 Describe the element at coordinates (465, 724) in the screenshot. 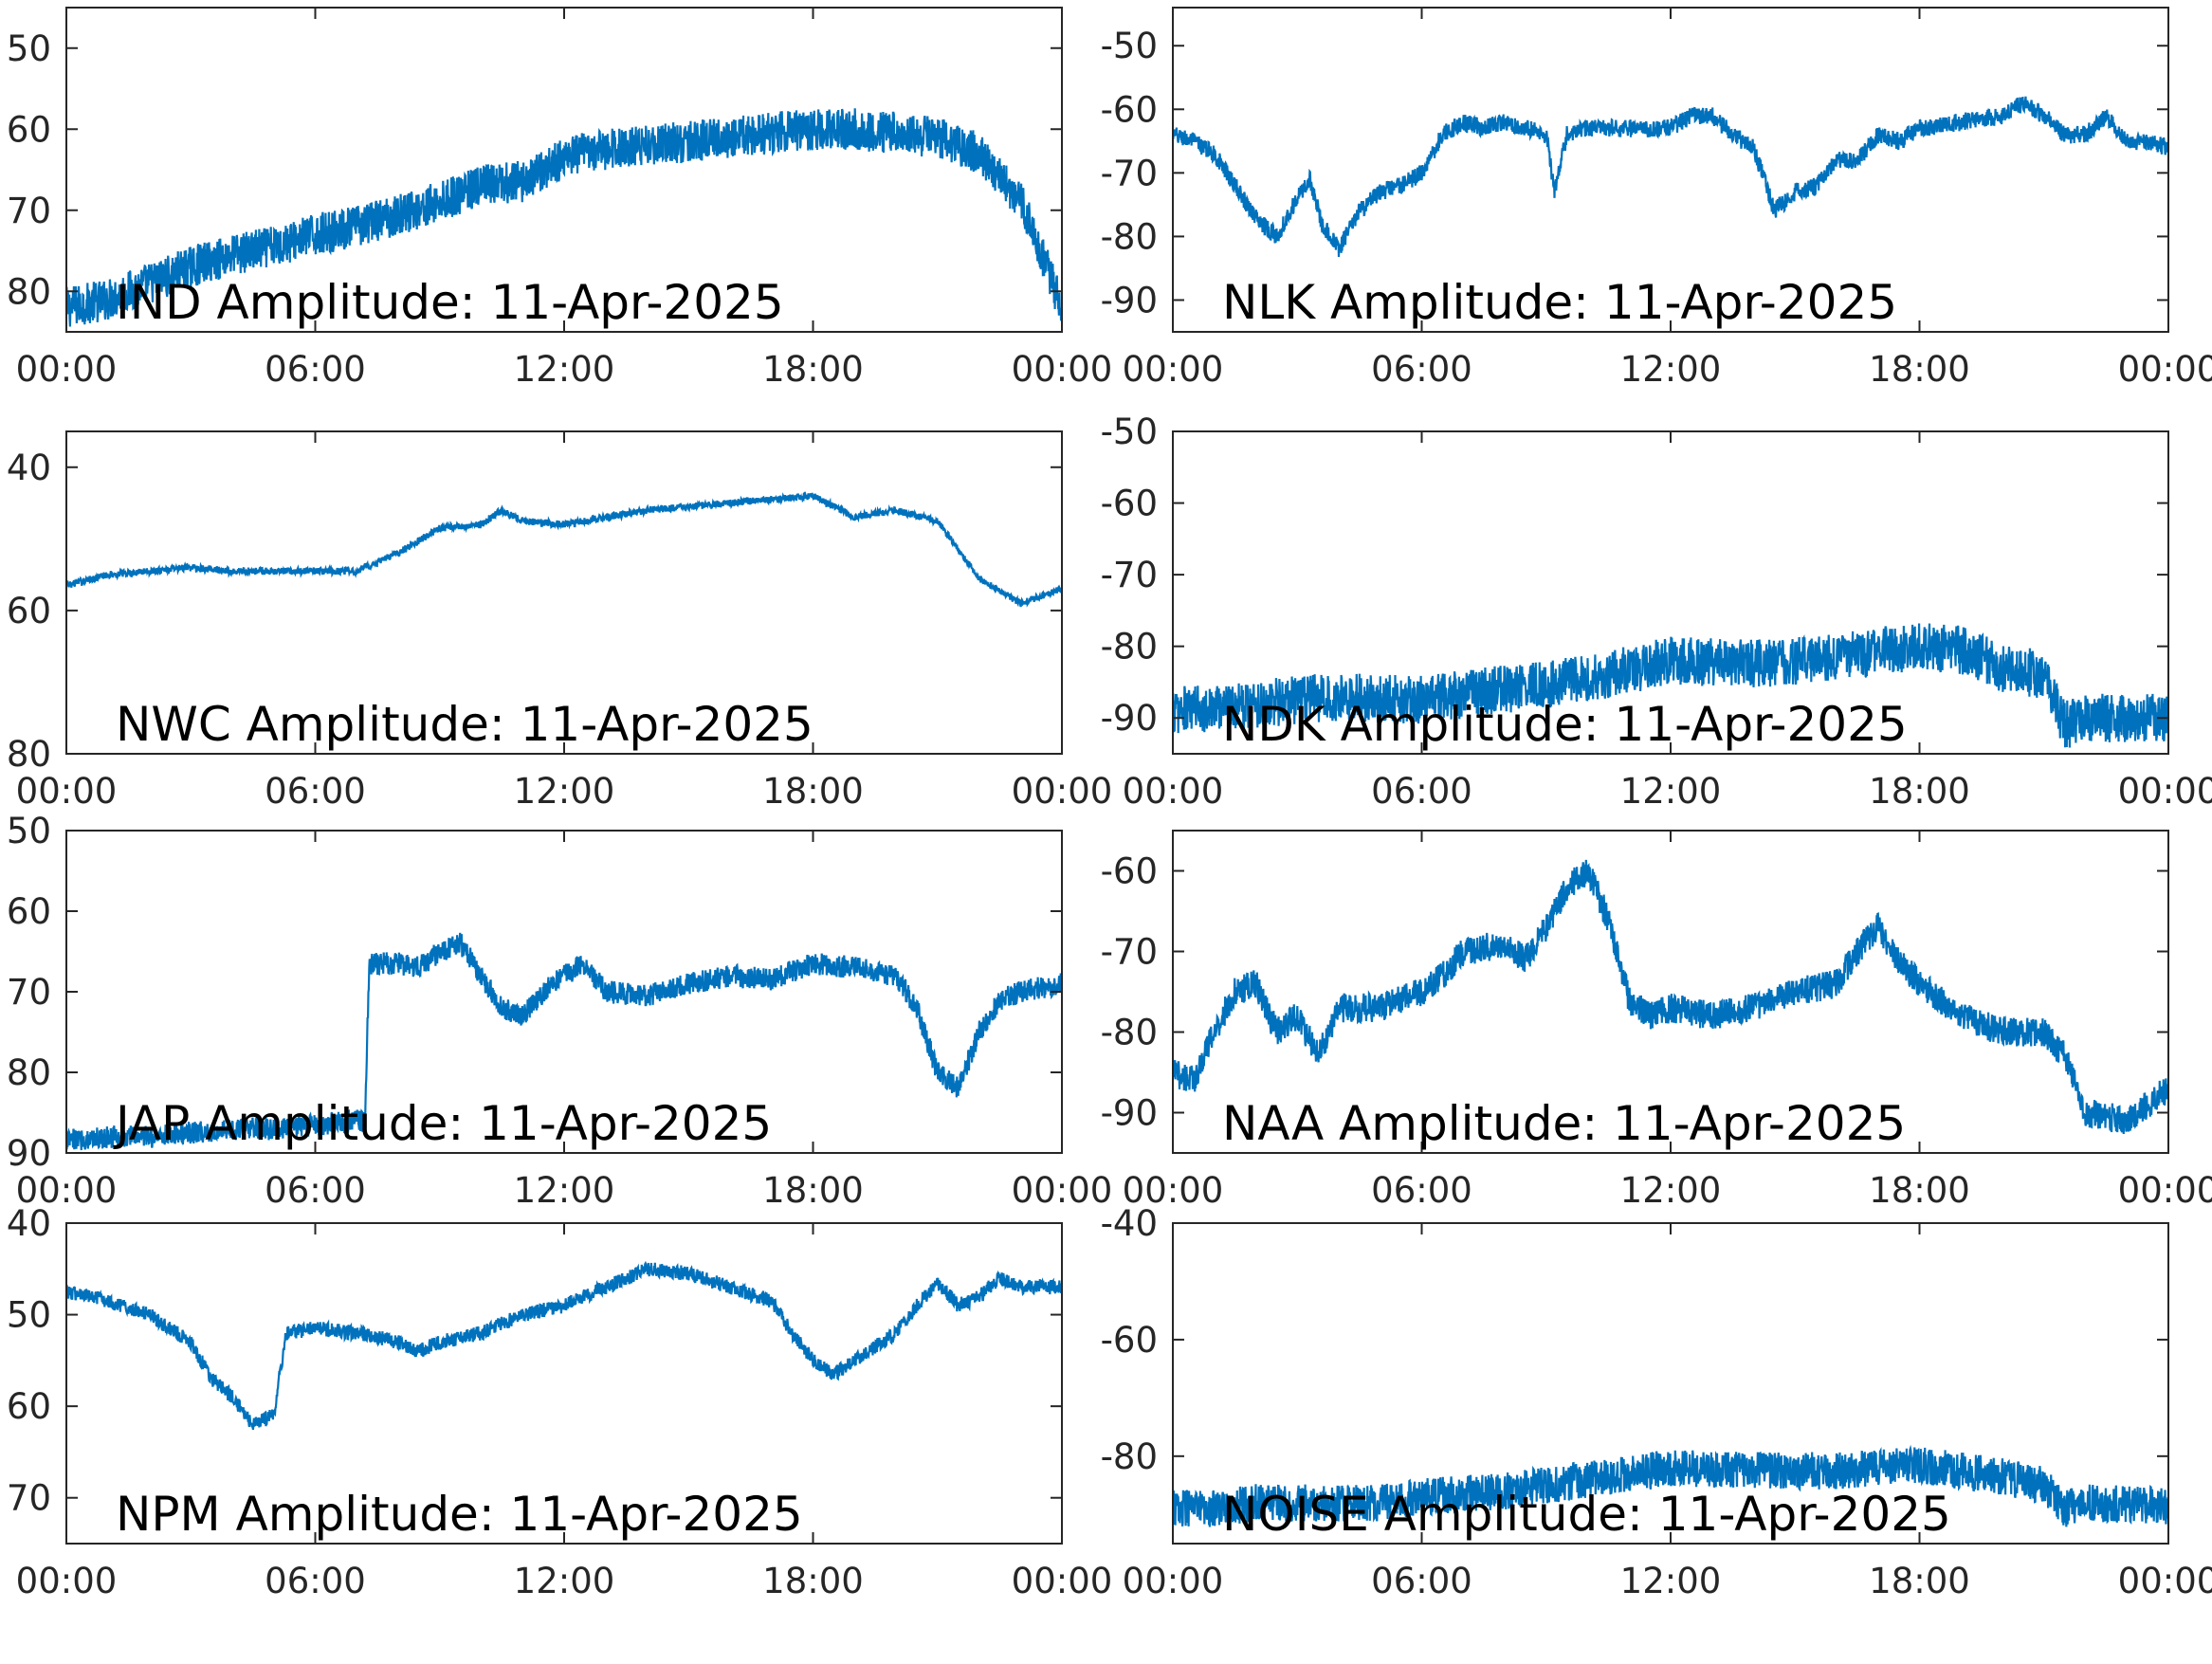

I see `panel-title: NWC Amplitude: 11-Apr-2025` at that location.